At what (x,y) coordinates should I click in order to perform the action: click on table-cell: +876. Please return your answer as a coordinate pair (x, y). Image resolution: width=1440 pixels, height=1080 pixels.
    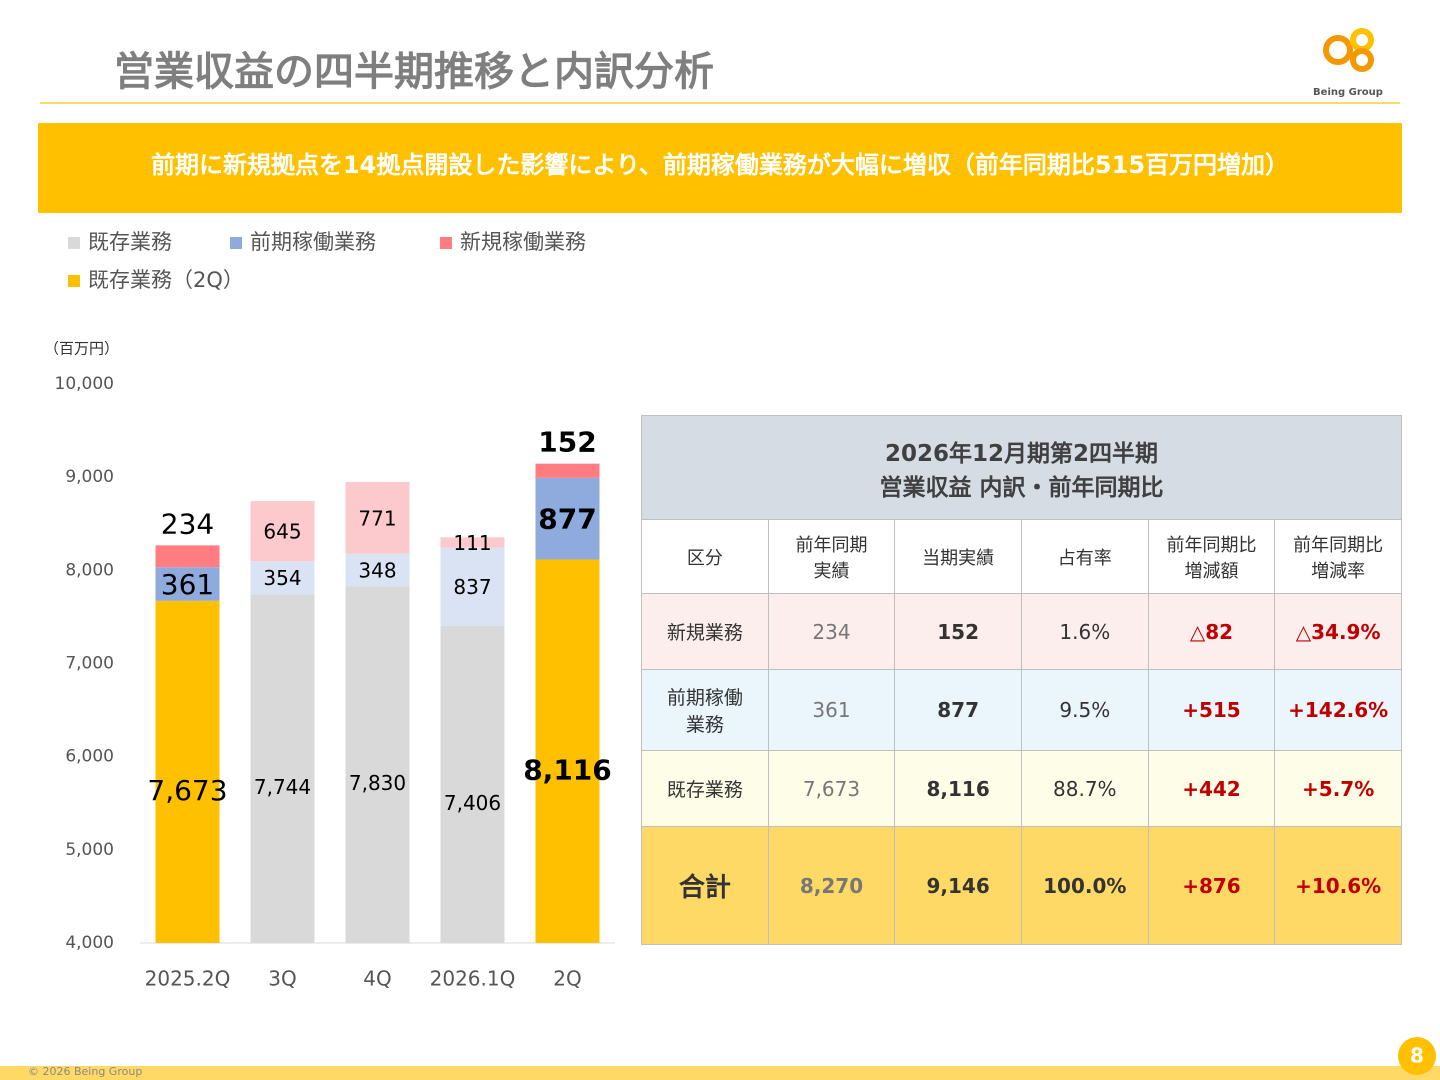
    Looking at the image, I should click on (1211, 885).